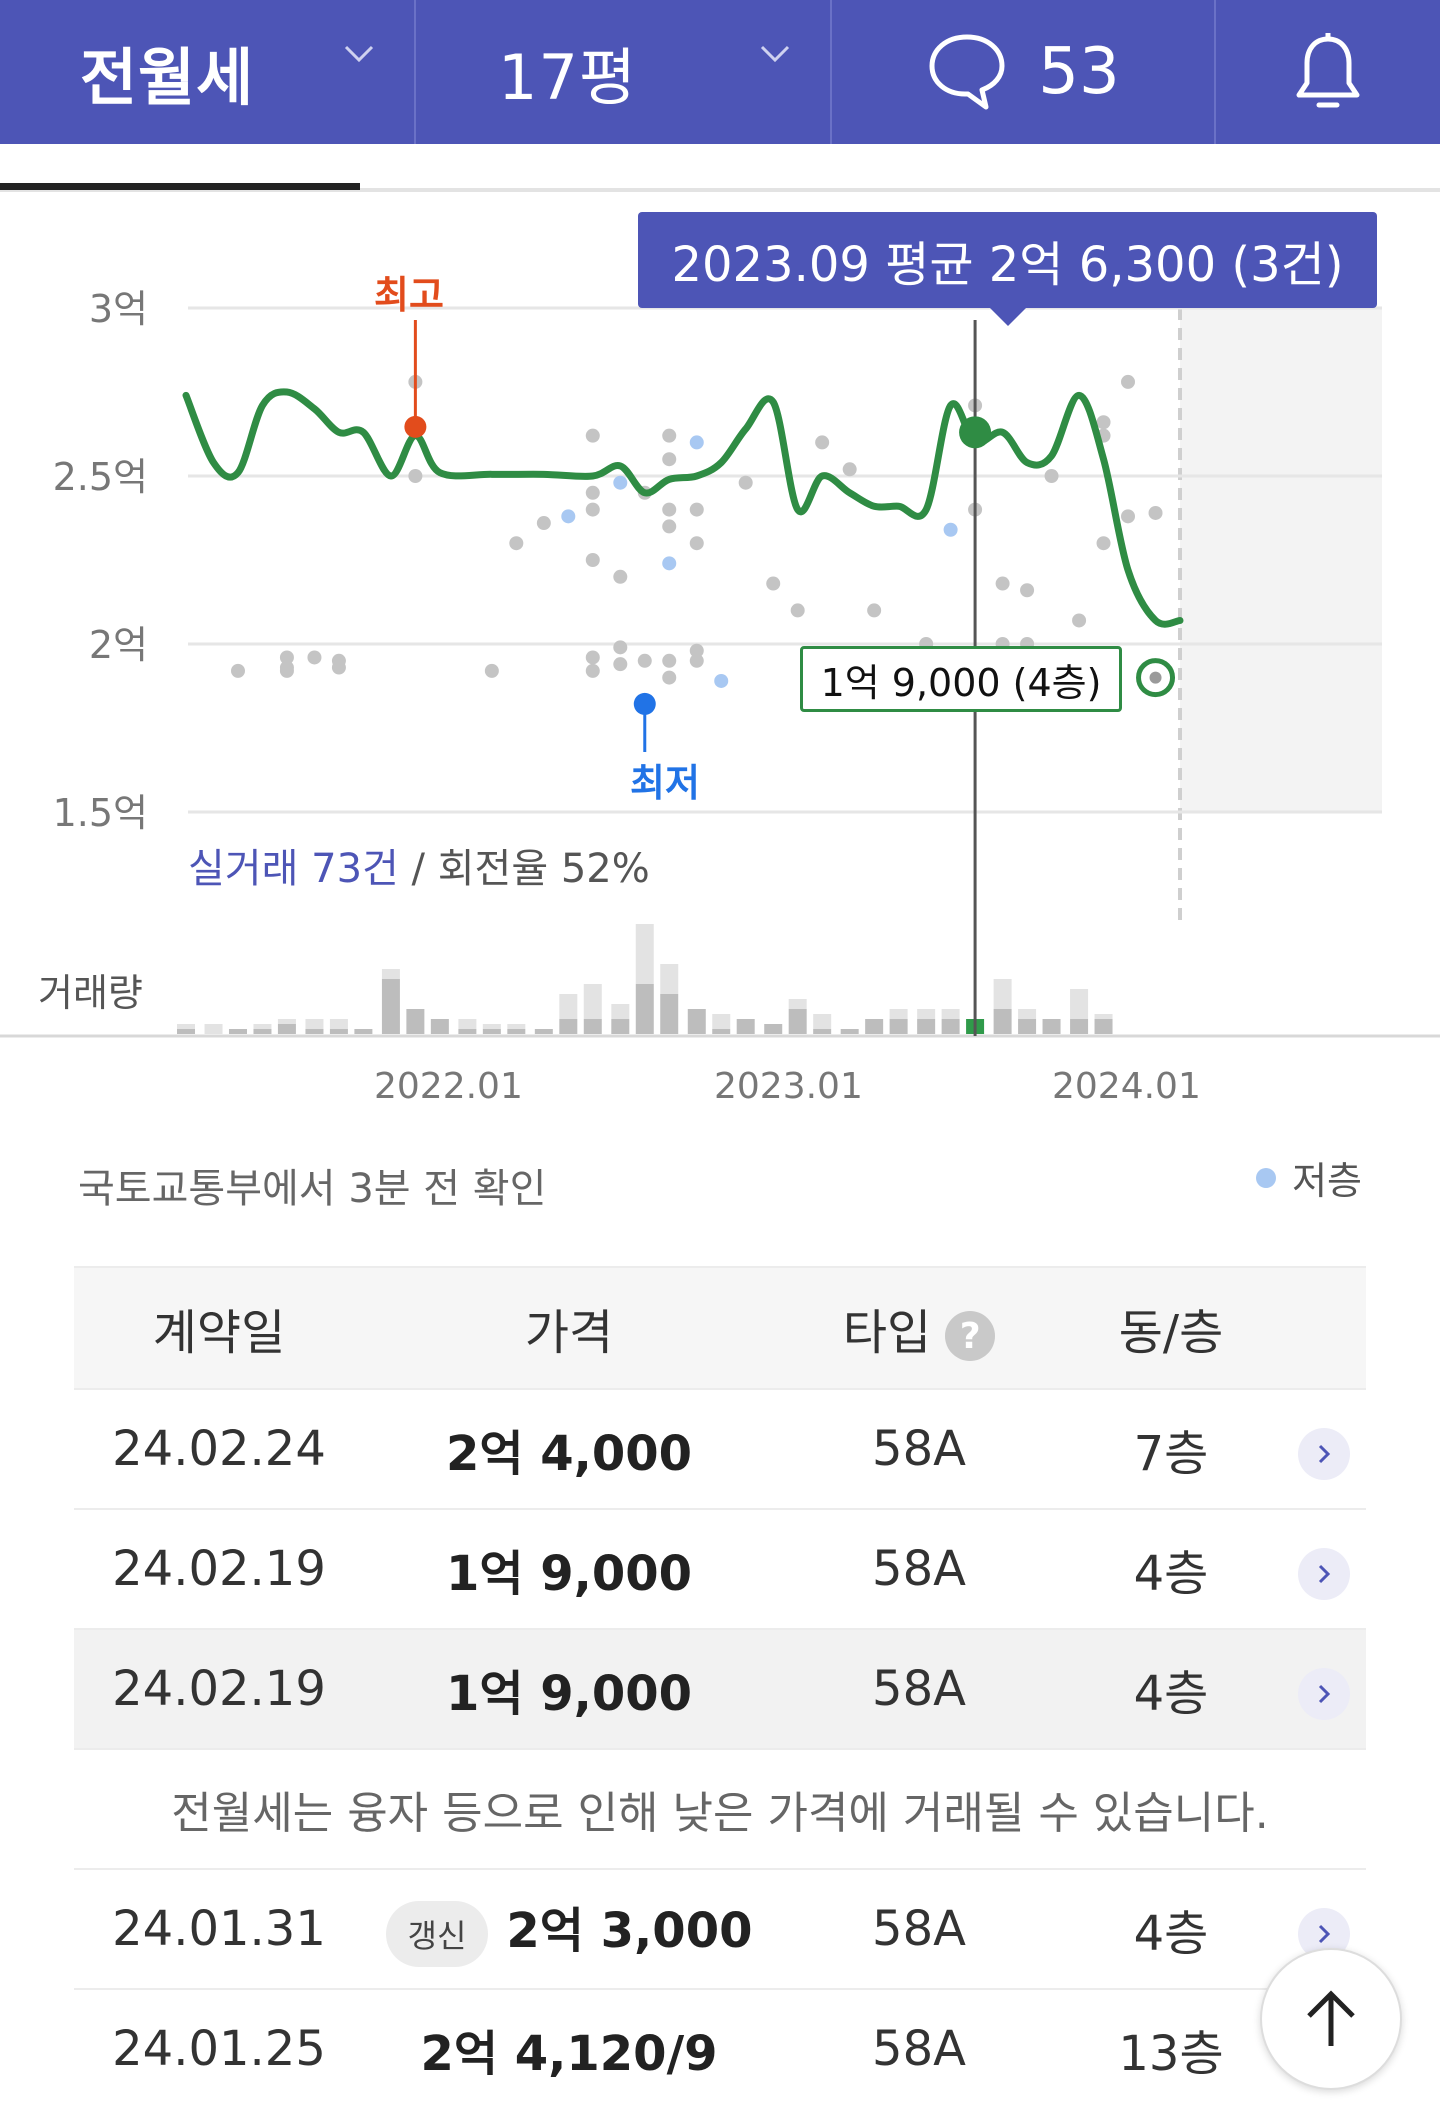  Describe the element at coordinates (720, 1448) in the screenshot. I see `table-row: 24.02.24 2억 4,000 58A 7층` at that location.